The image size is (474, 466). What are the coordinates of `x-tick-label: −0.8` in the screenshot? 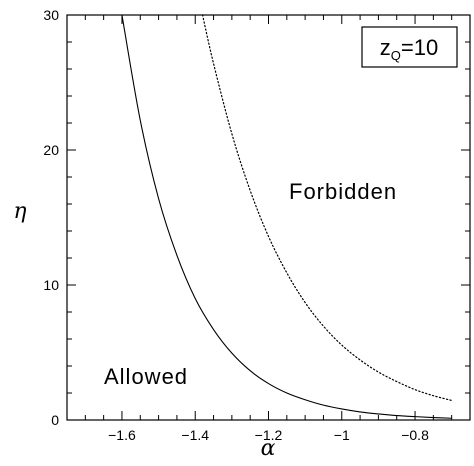 It's located at (415, 435).